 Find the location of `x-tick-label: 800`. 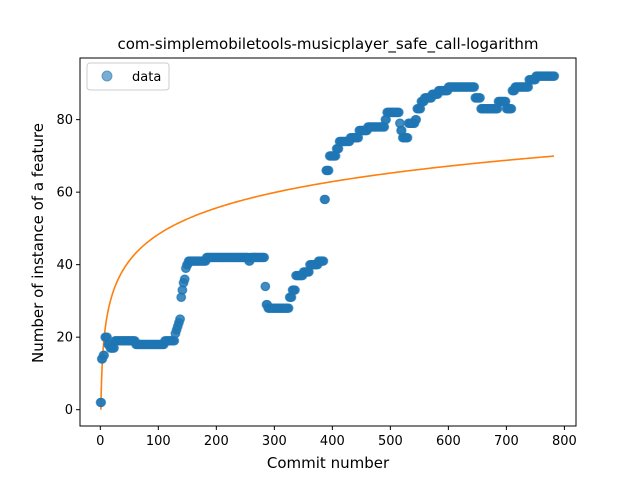

x-tick-label: 800 is located at coordinates (564, 441).